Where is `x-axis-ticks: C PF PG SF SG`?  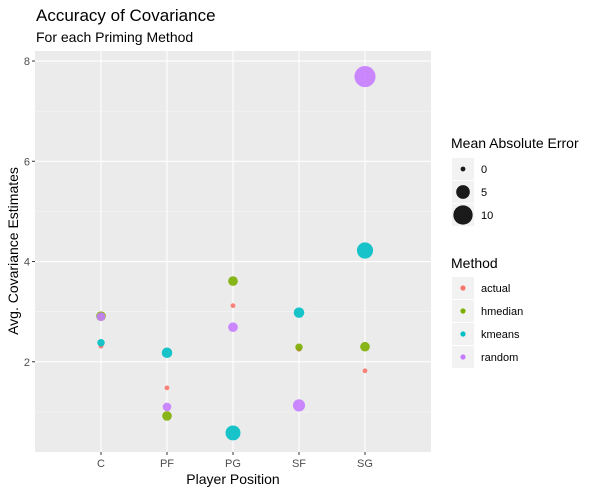
x-axis-ticks: C PF PG SF SG is located at coordinates (235, 461).